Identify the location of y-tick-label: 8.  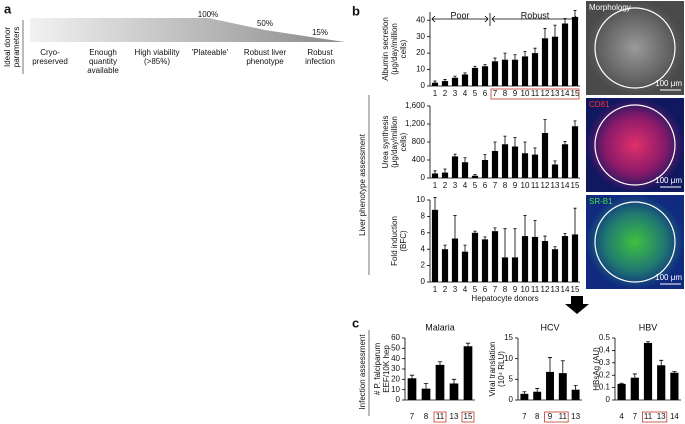
(423, 216).